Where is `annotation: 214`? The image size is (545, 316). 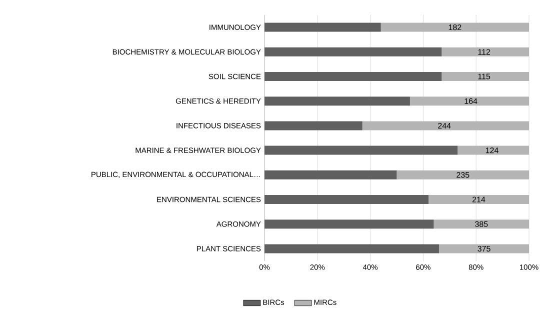
annotation: 214 is located at coordinates (479, 199).